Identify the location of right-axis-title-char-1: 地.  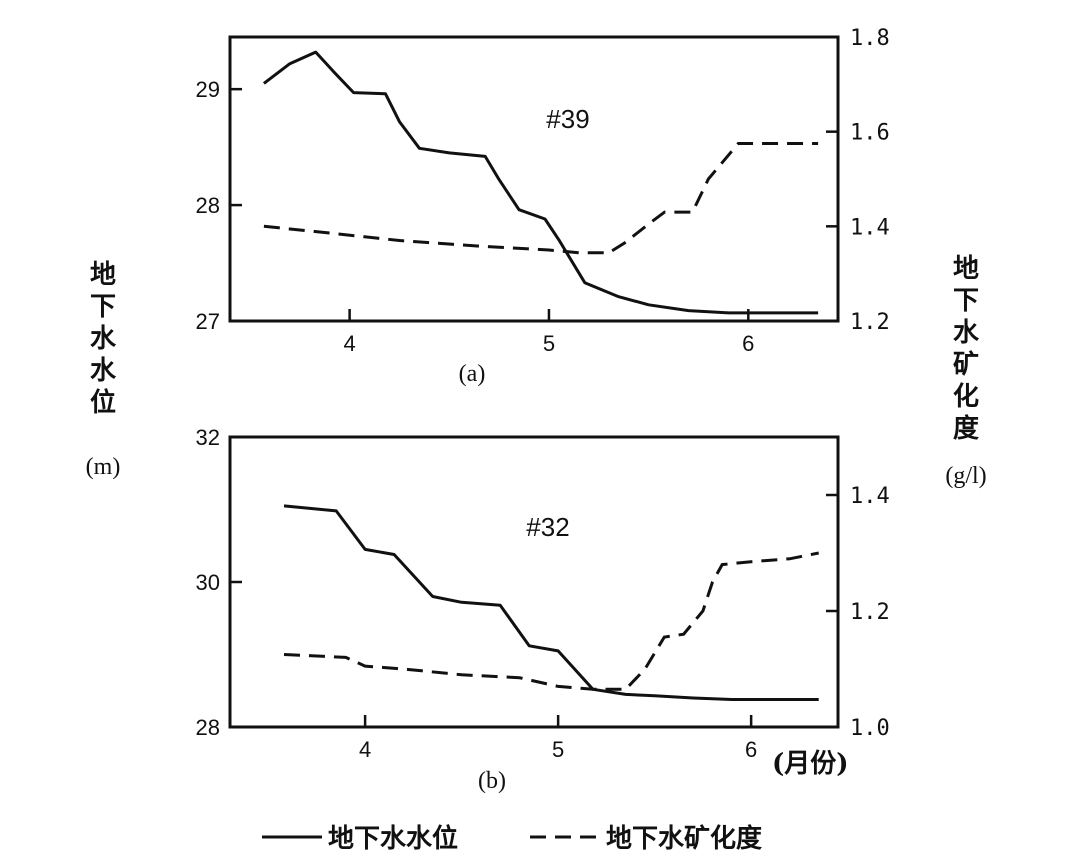
(966, 269).